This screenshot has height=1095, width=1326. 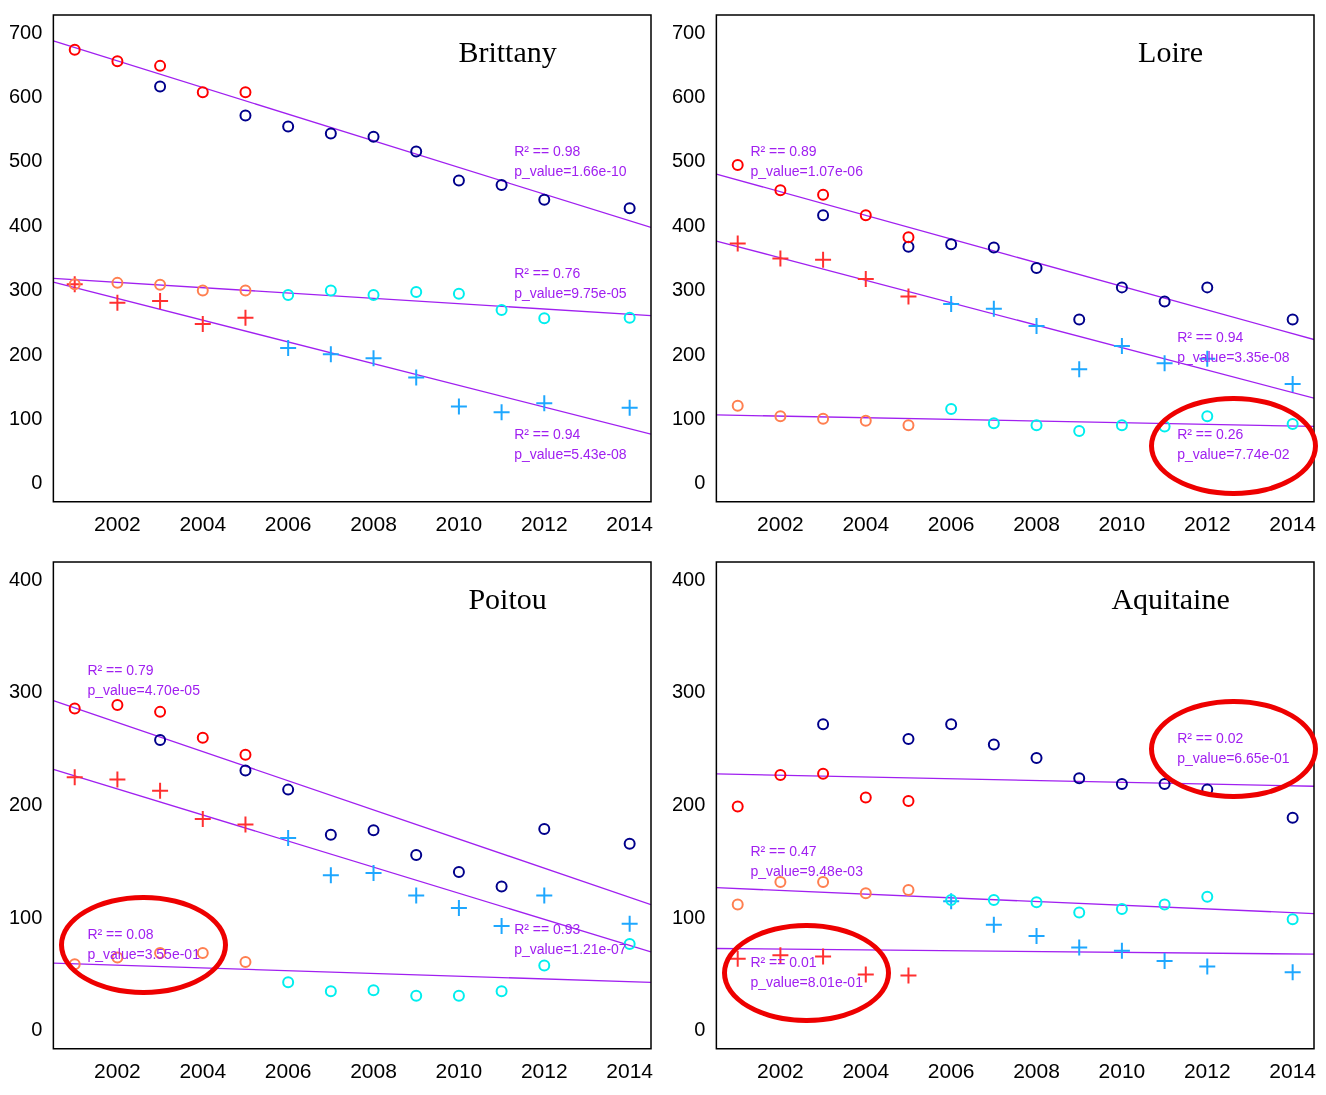 What do you see at coordinates (570, 444) in the screenshot?
I see `annotation: R² == 0.94 p_value=5.43e-08` at bounding box center [570, 444].